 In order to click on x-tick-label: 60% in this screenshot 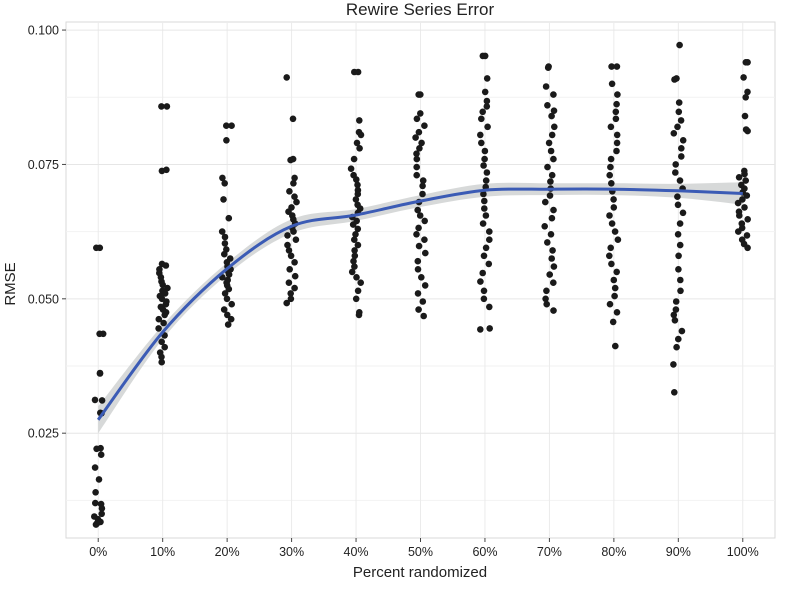, I will do `click(484, 552)`.